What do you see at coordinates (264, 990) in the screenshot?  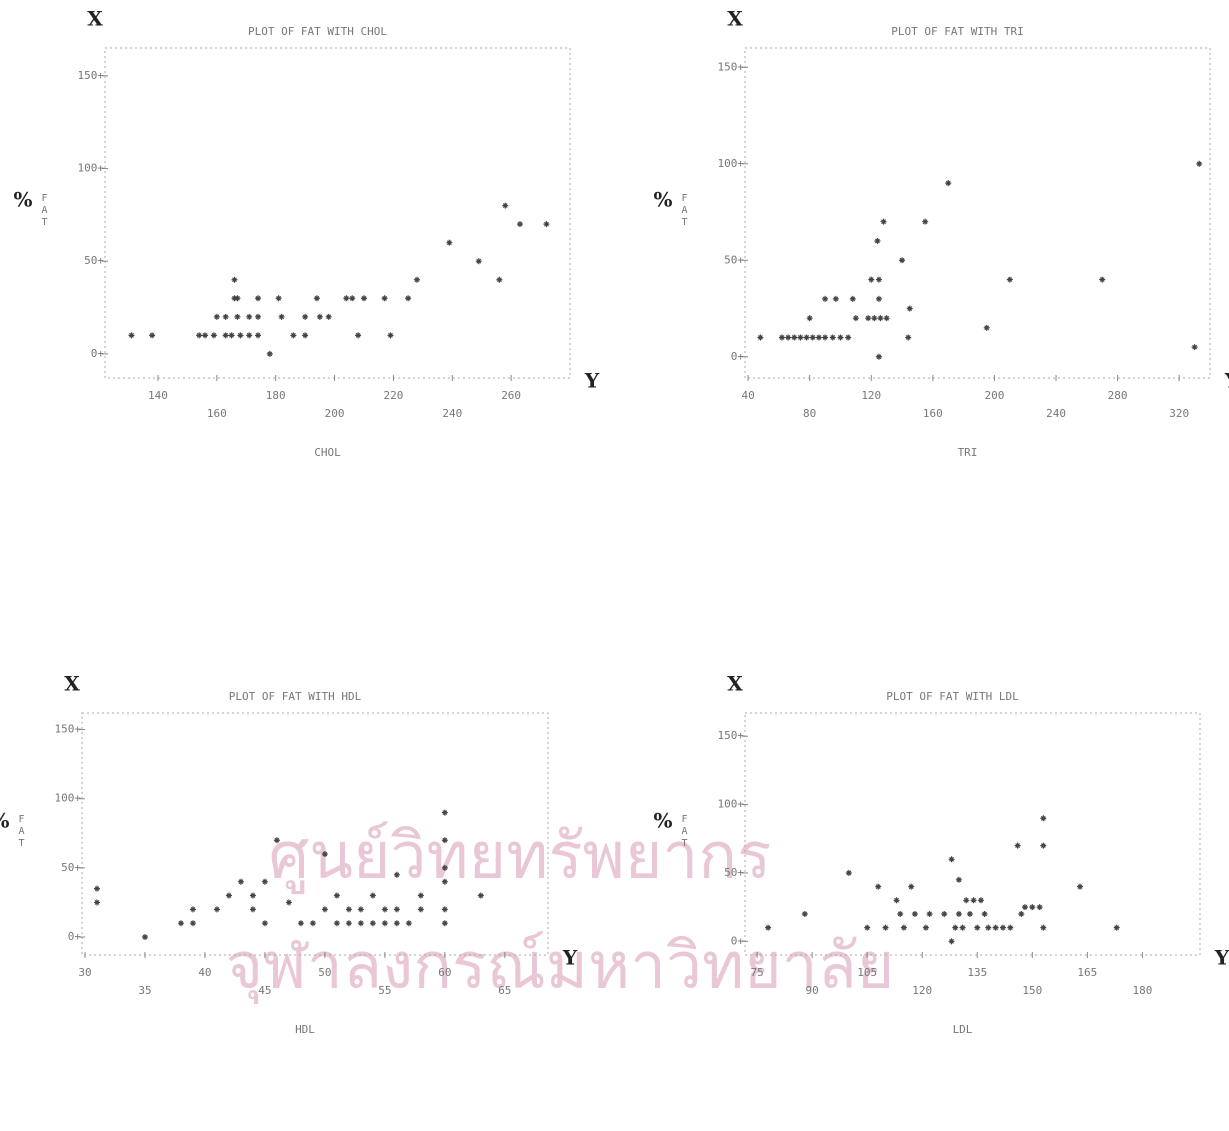 I see `x-tick-label: 45` at bounding box center [264, 990].